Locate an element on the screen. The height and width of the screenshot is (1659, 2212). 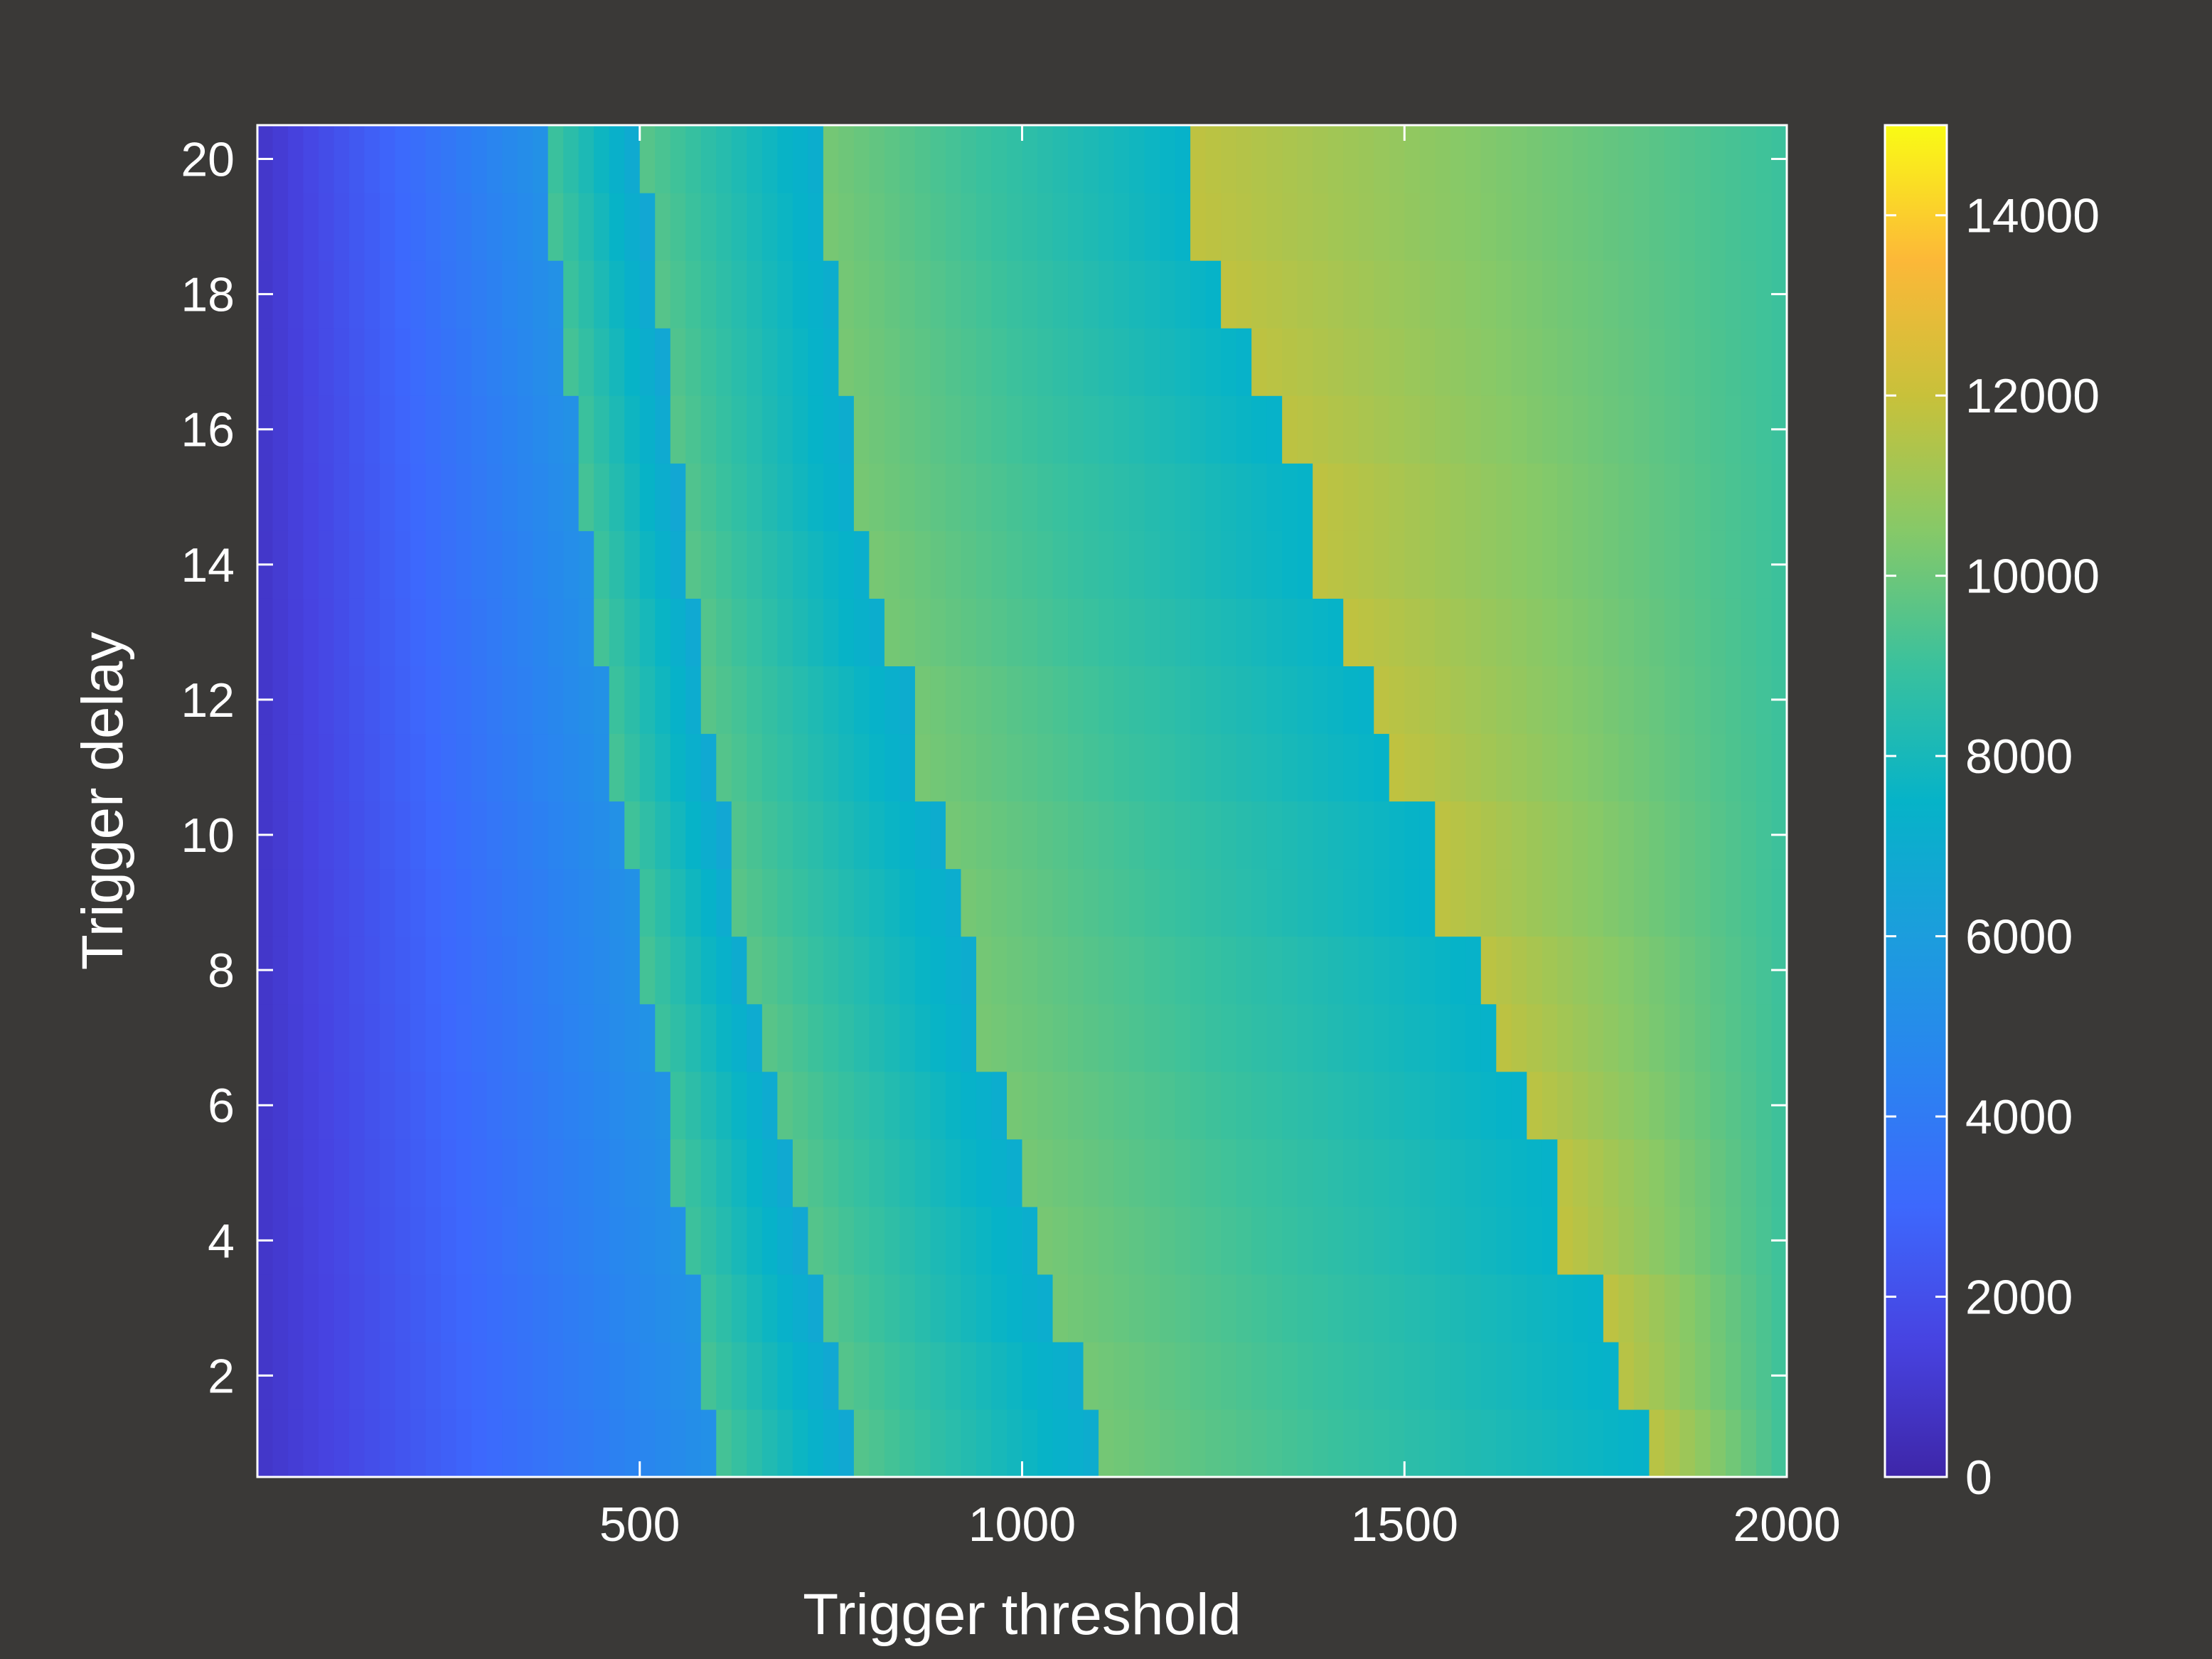
x-tick-label: 1000 is located at coordinates (1022, 1525).